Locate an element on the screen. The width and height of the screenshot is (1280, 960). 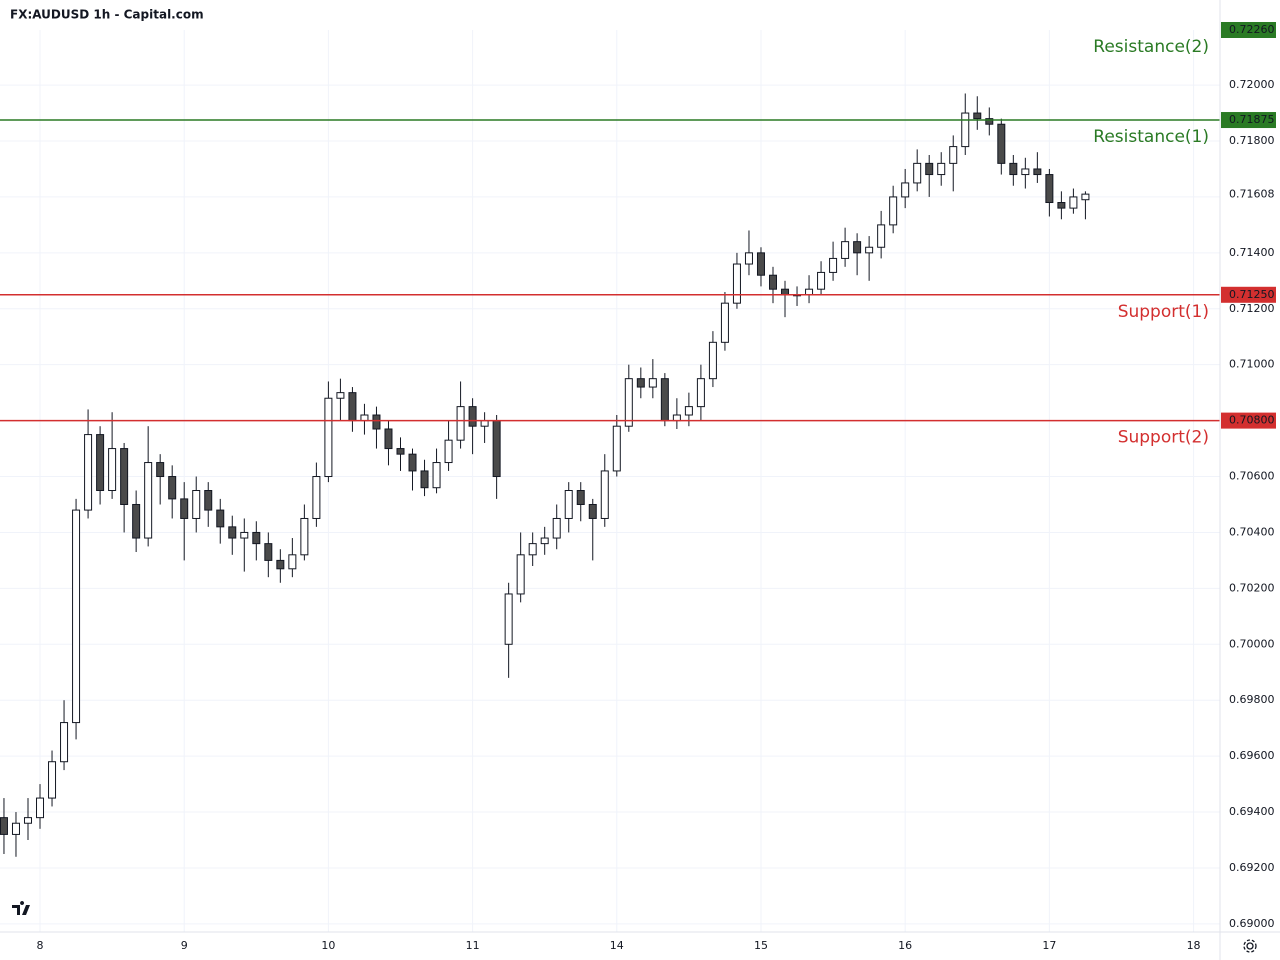
x-tick-label: 8 is located at coordinates (40, 945).